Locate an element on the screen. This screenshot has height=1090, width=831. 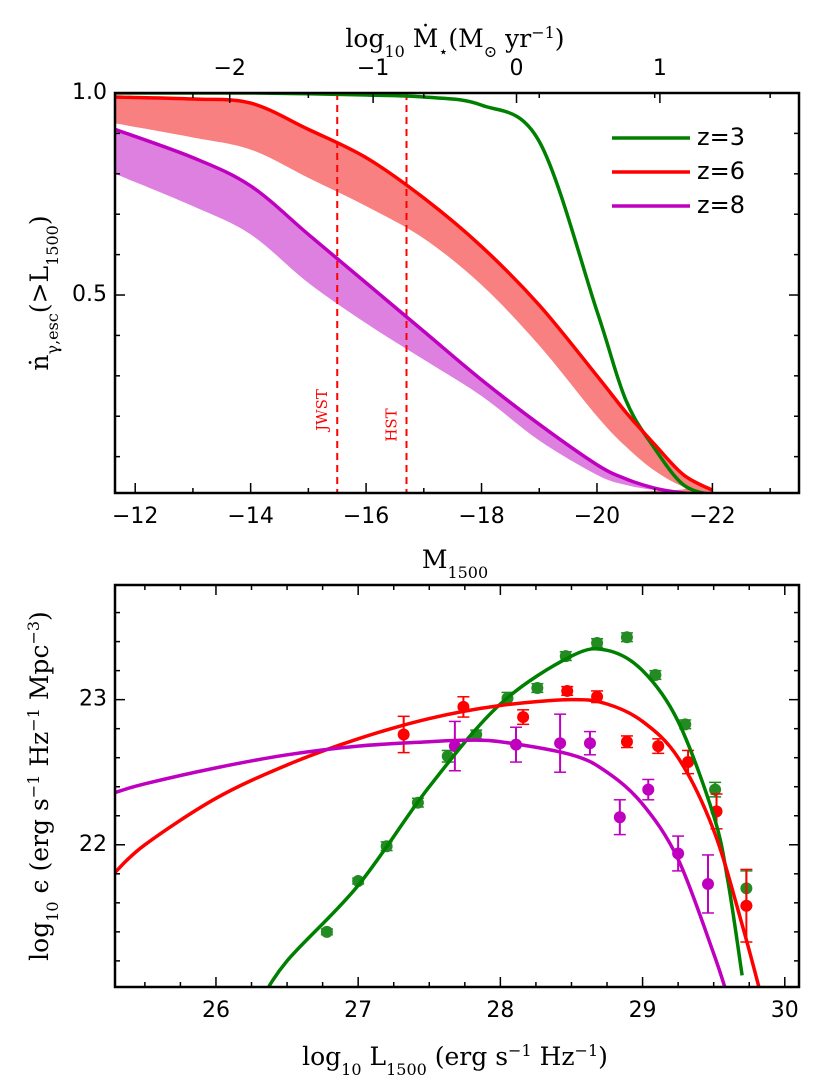
reference-label: HST is located at coordinates (391, 424).